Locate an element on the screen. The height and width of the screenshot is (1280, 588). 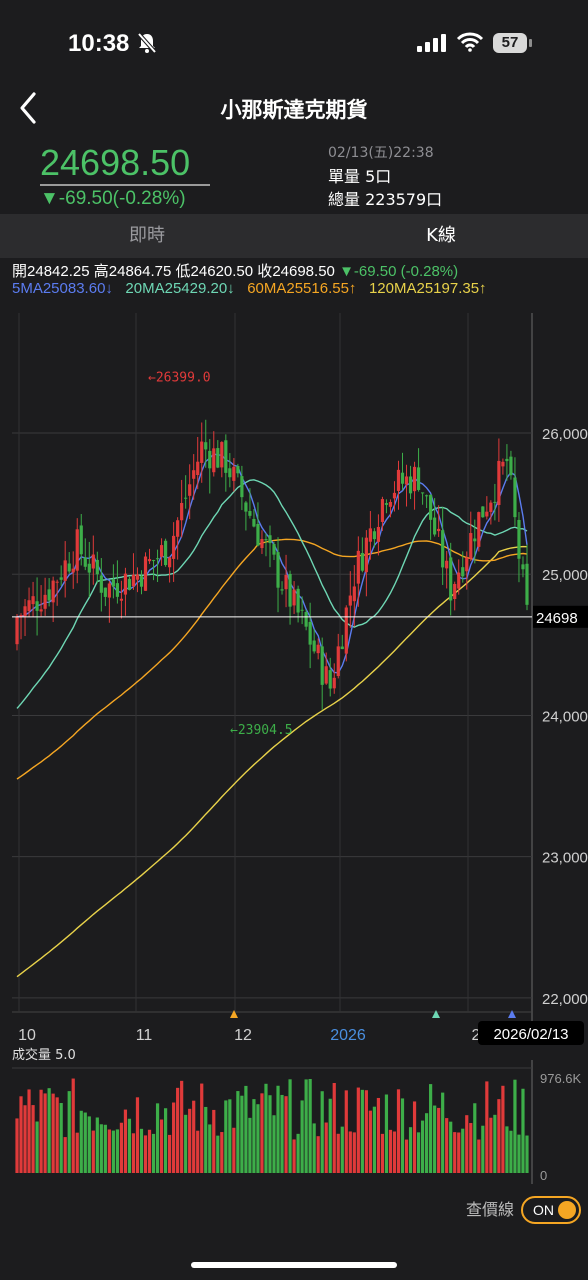
tab-realtime: 即時 is located at coordinates (147, 235).